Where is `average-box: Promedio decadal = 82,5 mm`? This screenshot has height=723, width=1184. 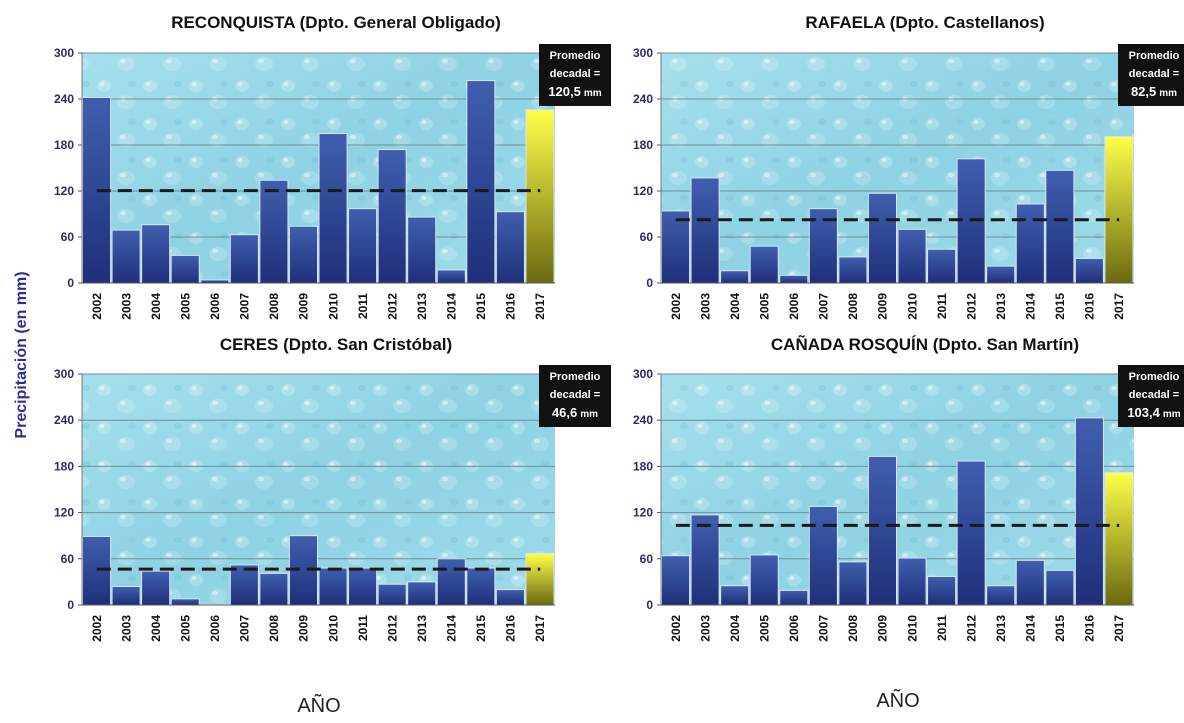 average-box: Promedio decadal = 82,5 mm is located at coordinates (1151, 75).